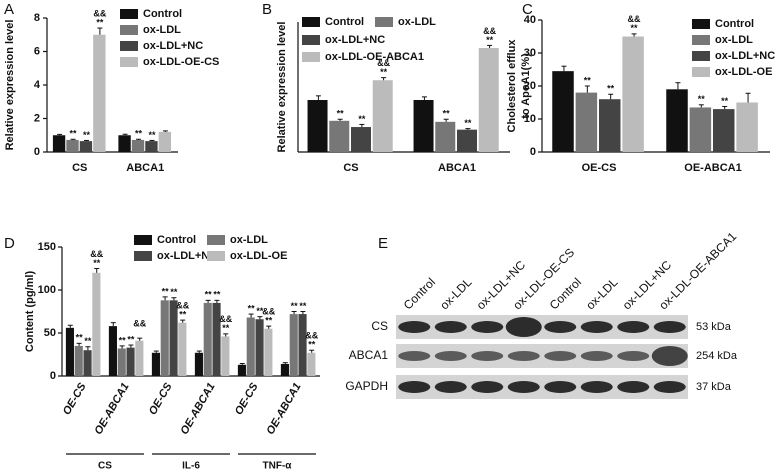 The width and height of the screenshot is (783, 473). What do you see at coordinates (530, 86) in the screenshot?
I see `y-tick-label: 20` at bounding box center [530, 86].